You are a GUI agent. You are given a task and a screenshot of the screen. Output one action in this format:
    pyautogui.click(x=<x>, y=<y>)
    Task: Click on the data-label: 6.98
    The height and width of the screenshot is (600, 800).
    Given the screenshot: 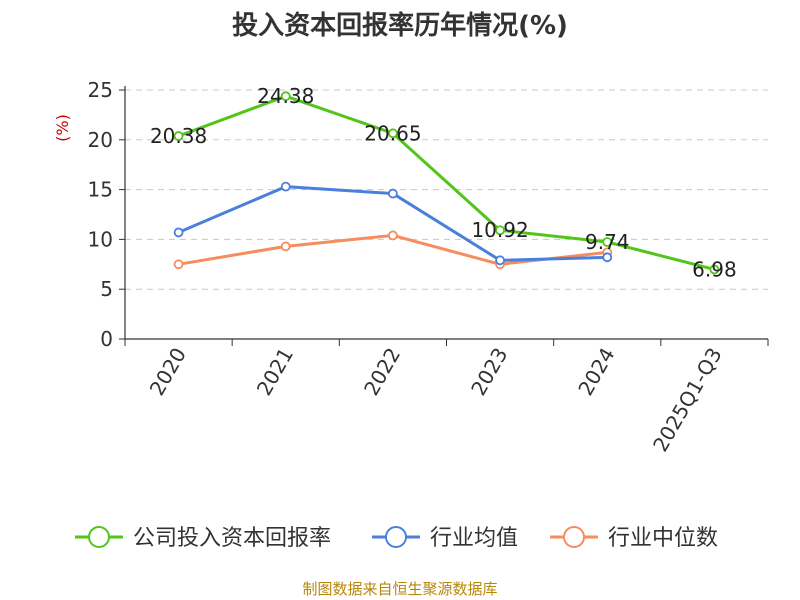 What is the action you would take?
    pyautogui.click(x=714, y=269)
    